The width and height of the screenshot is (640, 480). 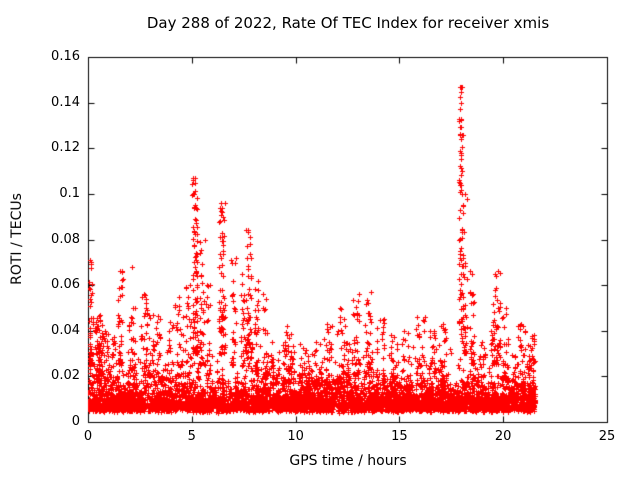 I want to click on x-tick-label: 0, so click(x=88, y=436).